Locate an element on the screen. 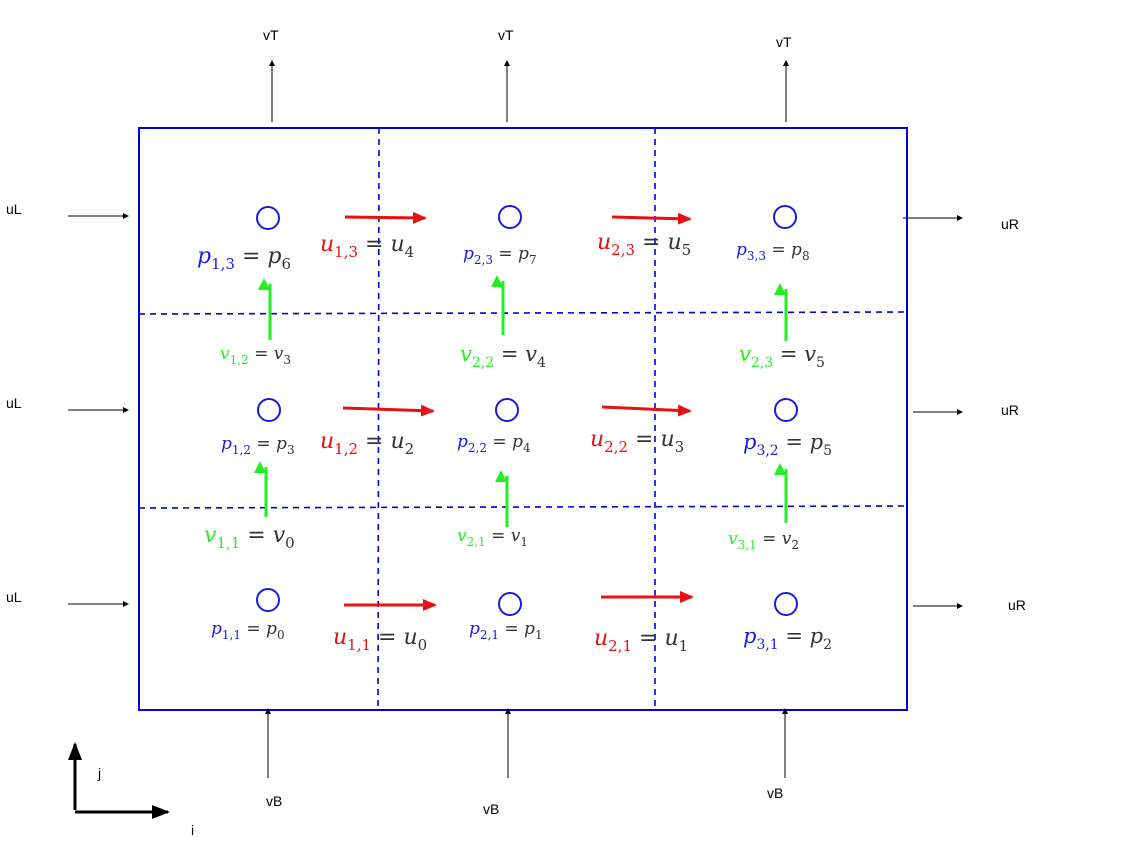 The height and width of the screenshot is (853, 1132). u-velocity-label: u1,2 = u2 is located at coordinates (367, 443).